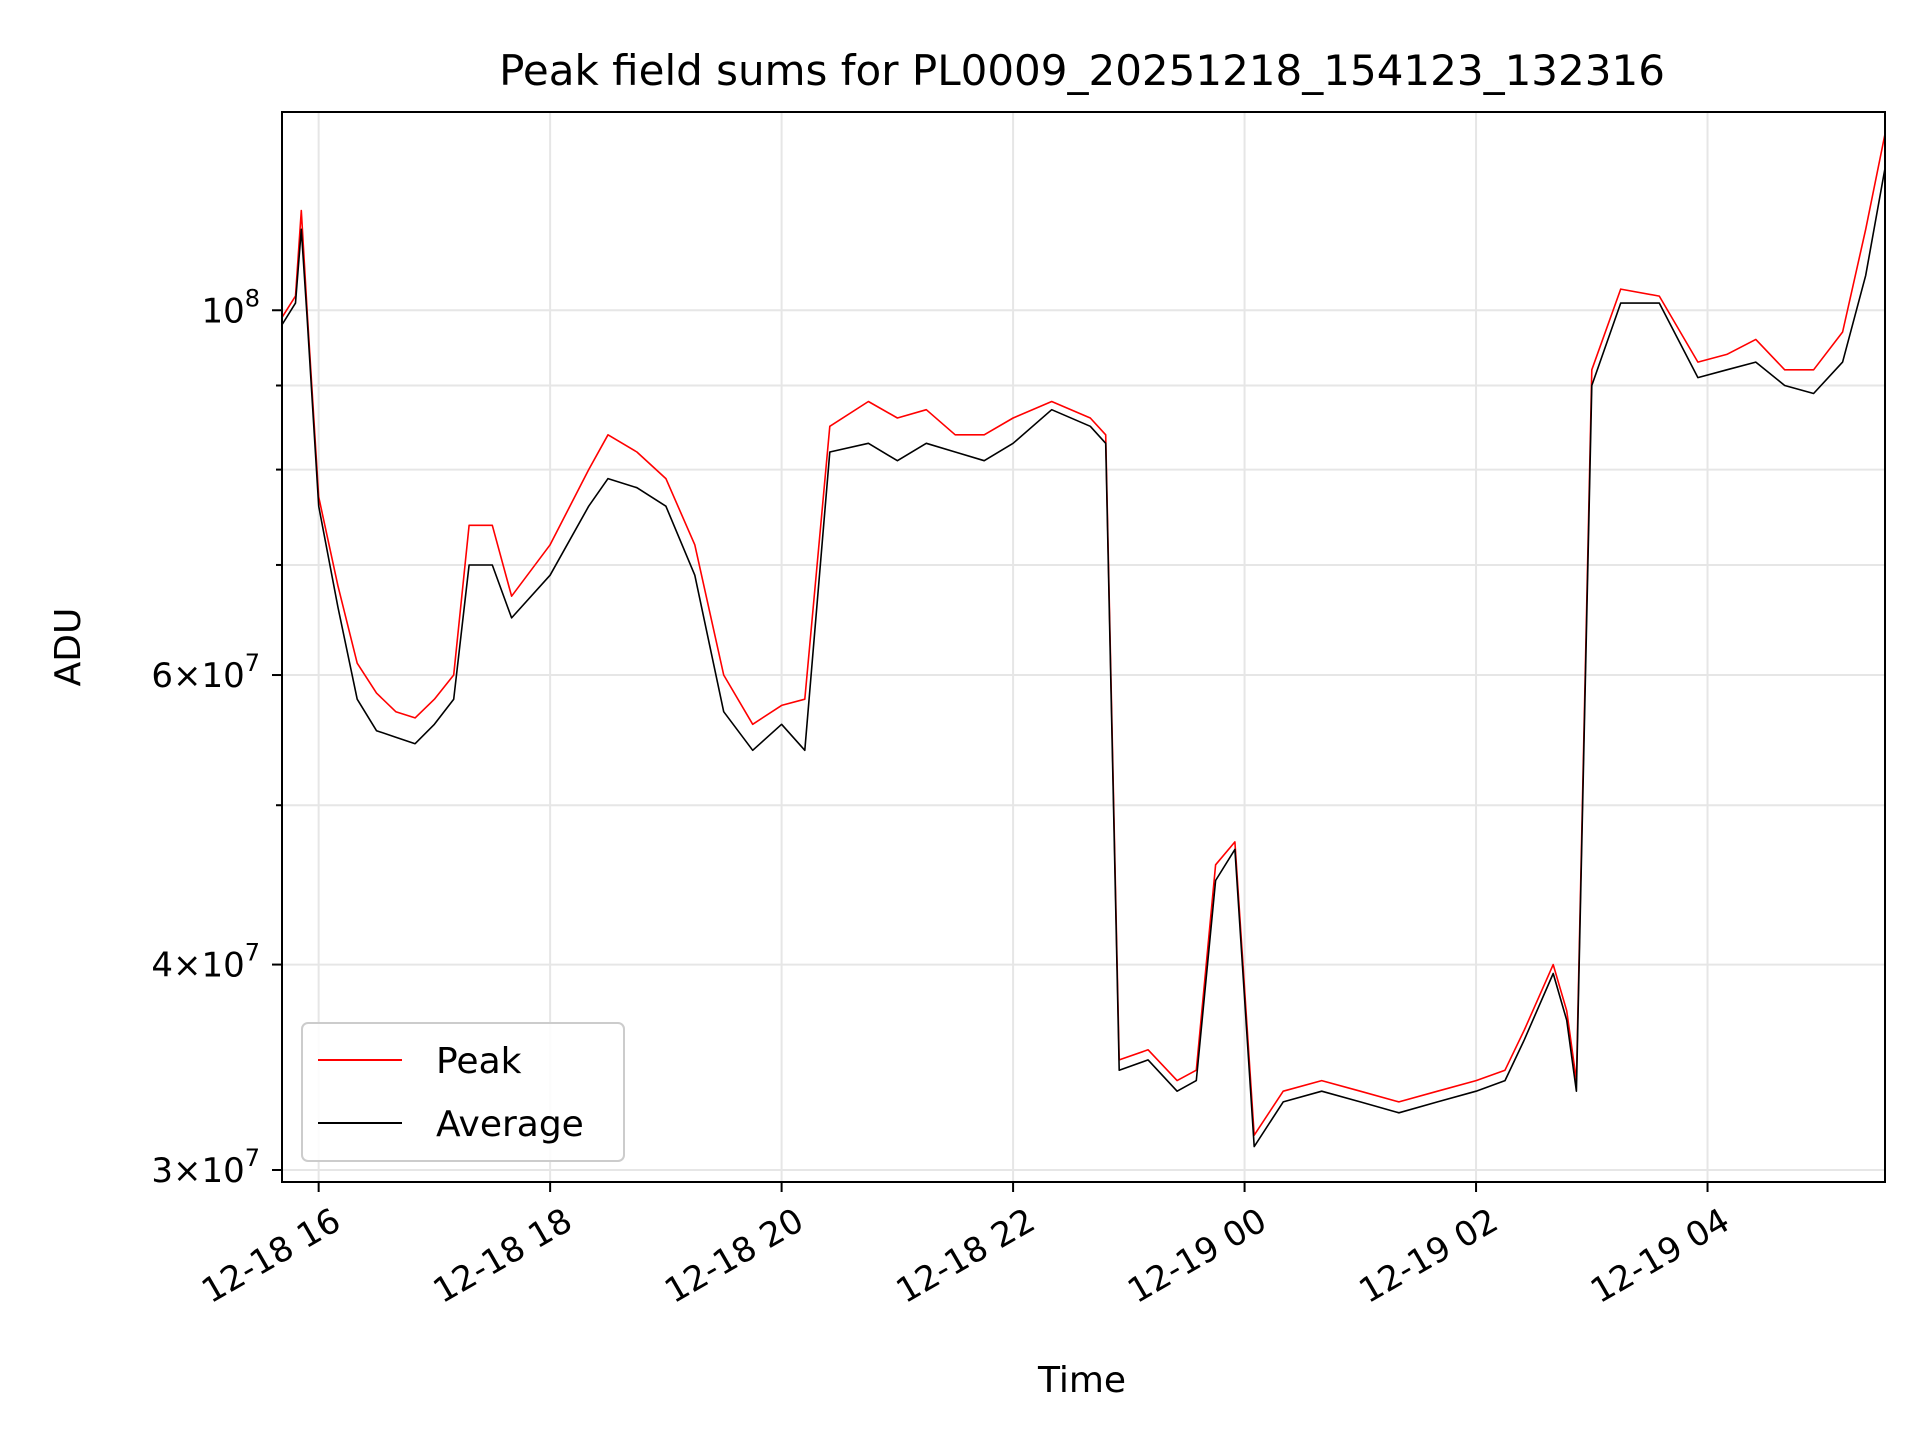 The image size is (1920, 1440). Describe the element at coordinates (68, 647) in the screenshot. I see `y-axis-label: ADU` at that location.